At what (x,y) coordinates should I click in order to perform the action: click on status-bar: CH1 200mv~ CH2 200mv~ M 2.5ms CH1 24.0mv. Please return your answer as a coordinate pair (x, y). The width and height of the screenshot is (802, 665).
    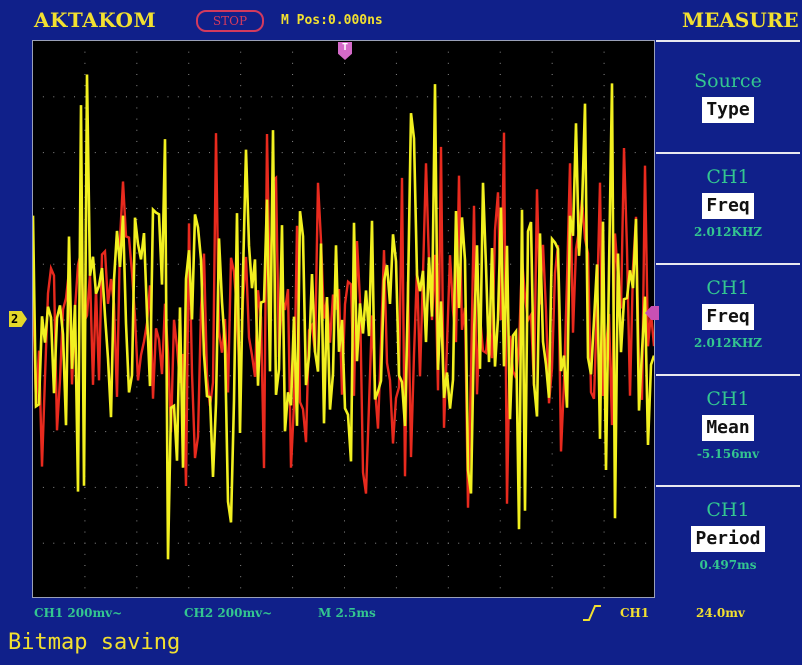
    Looking at the image, I should click on (401, 612).